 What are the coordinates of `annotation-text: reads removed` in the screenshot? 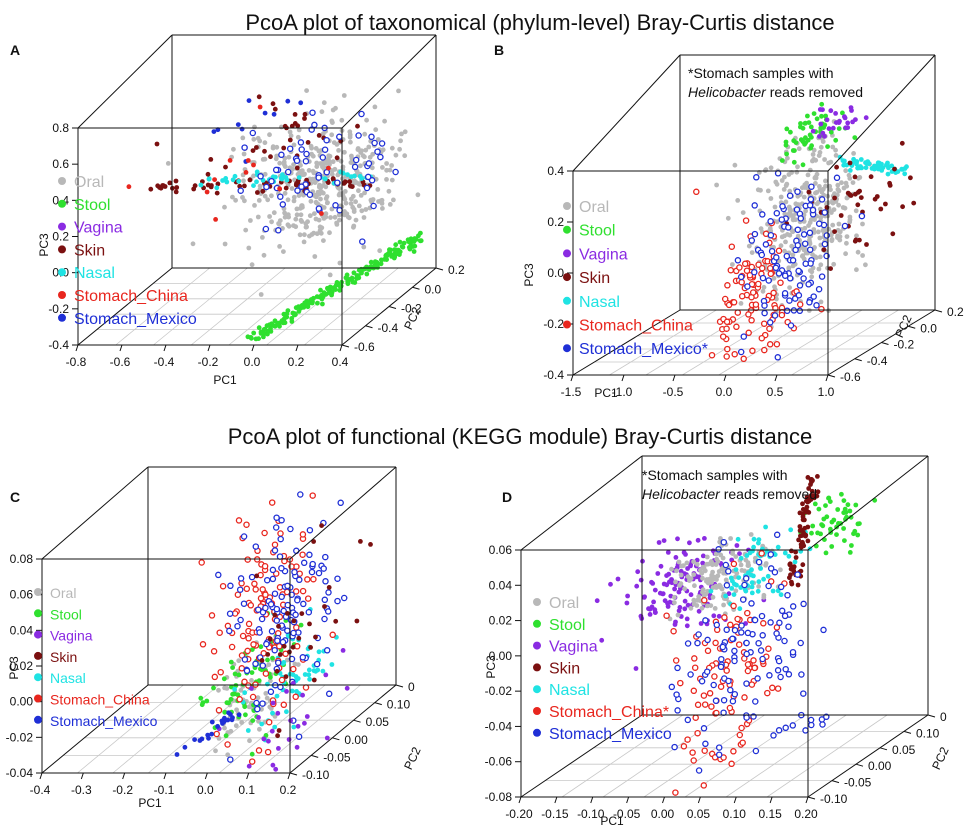 It's located at (768, 494).